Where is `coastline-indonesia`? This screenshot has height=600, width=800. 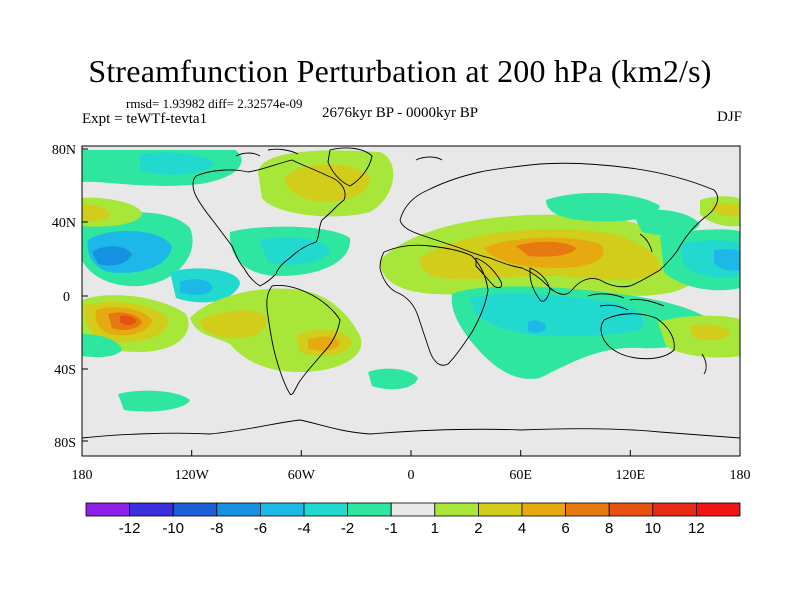
coastline-indonesia is located at coordinates (626, 302).